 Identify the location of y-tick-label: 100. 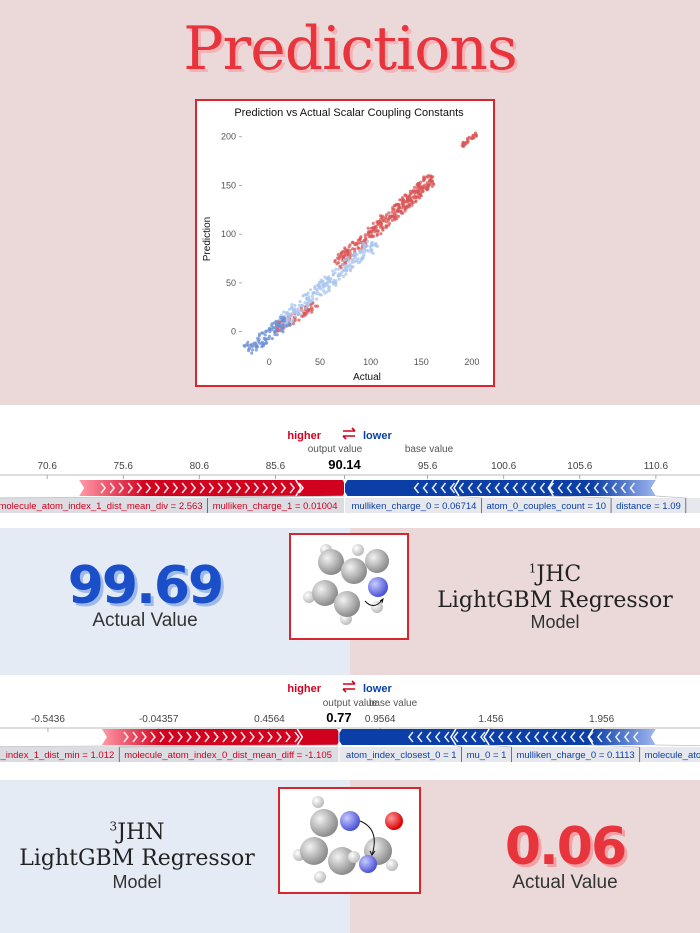
(228, 234).